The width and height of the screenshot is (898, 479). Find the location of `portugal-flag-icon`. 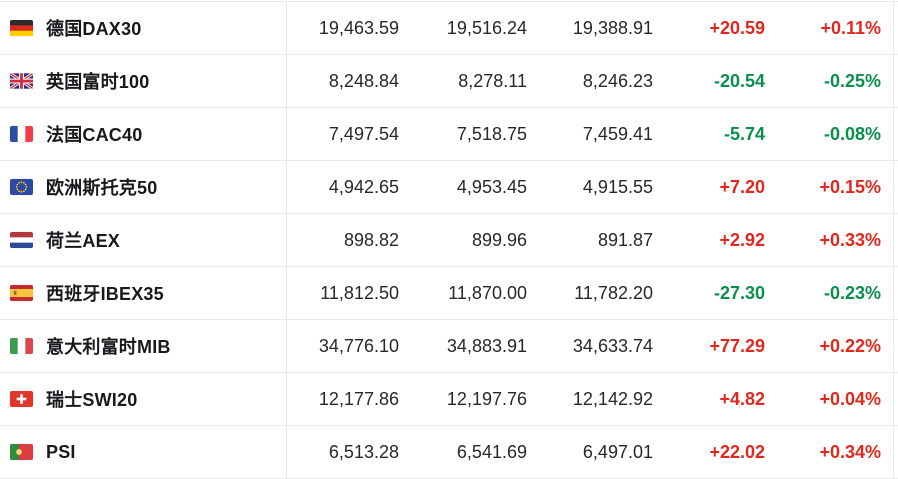

portugal-flag-icon is located at coordinates (21, 452).